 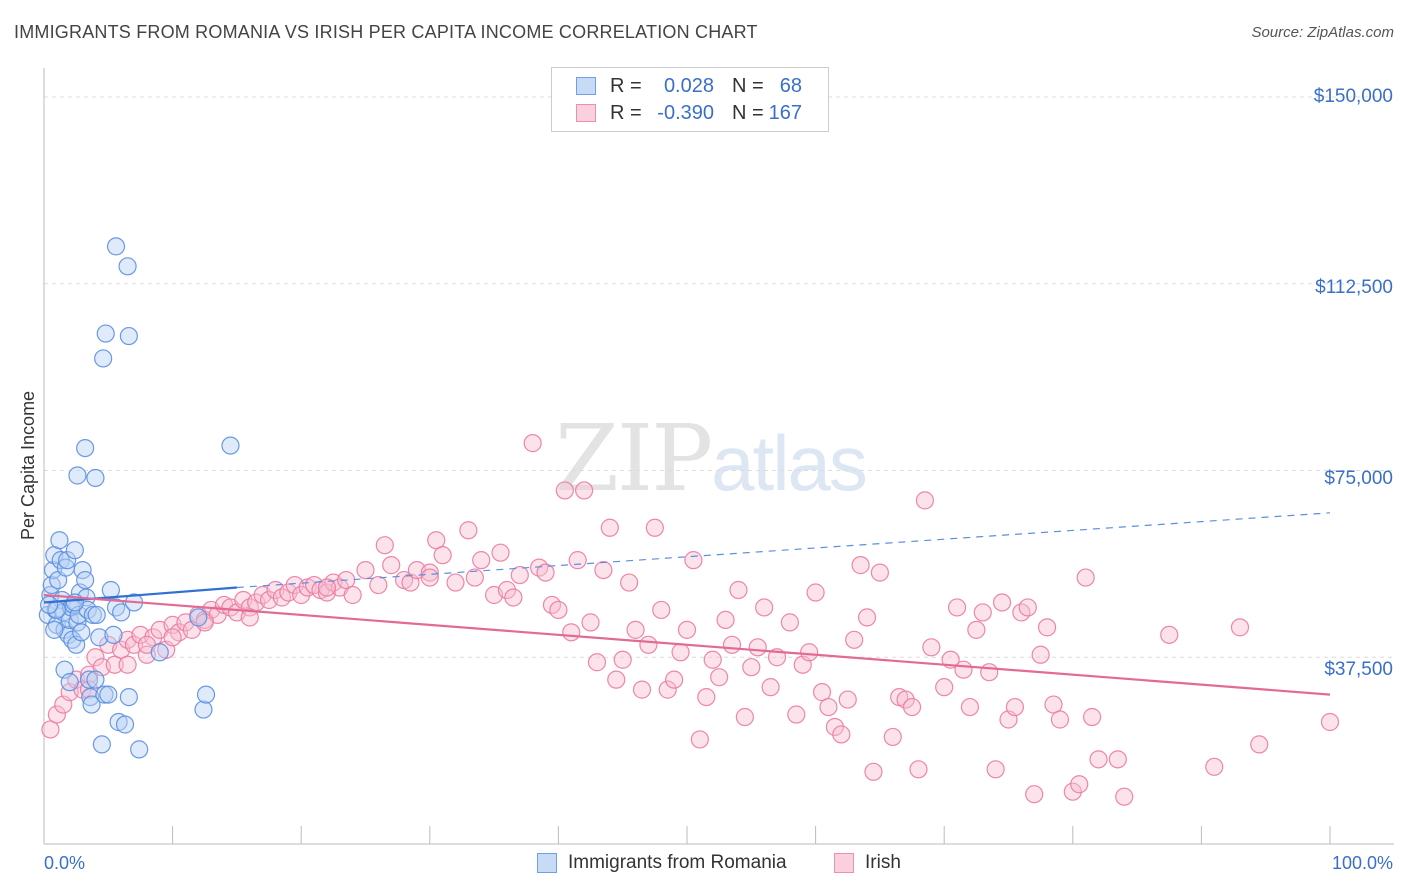 What do you see at coordinates (789, 463) in the screenshot?
I see `watermark-sub: atlas` at bounding box center [789, 463].